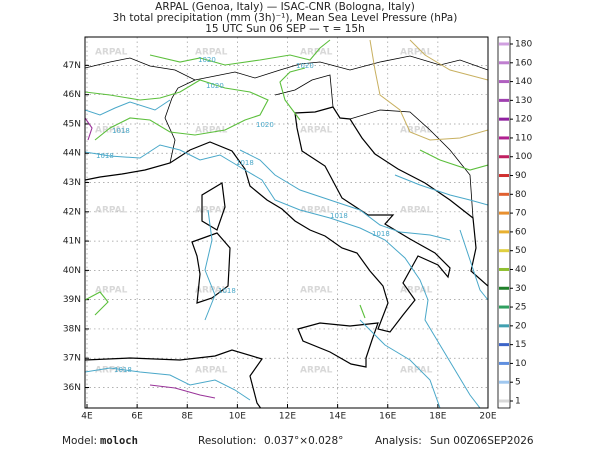 The image size is (600, 450). What do you see at coordinates (520, 345) in the screenshot?
I see `colorbar-label: 15` at bounding box center [520, 345].